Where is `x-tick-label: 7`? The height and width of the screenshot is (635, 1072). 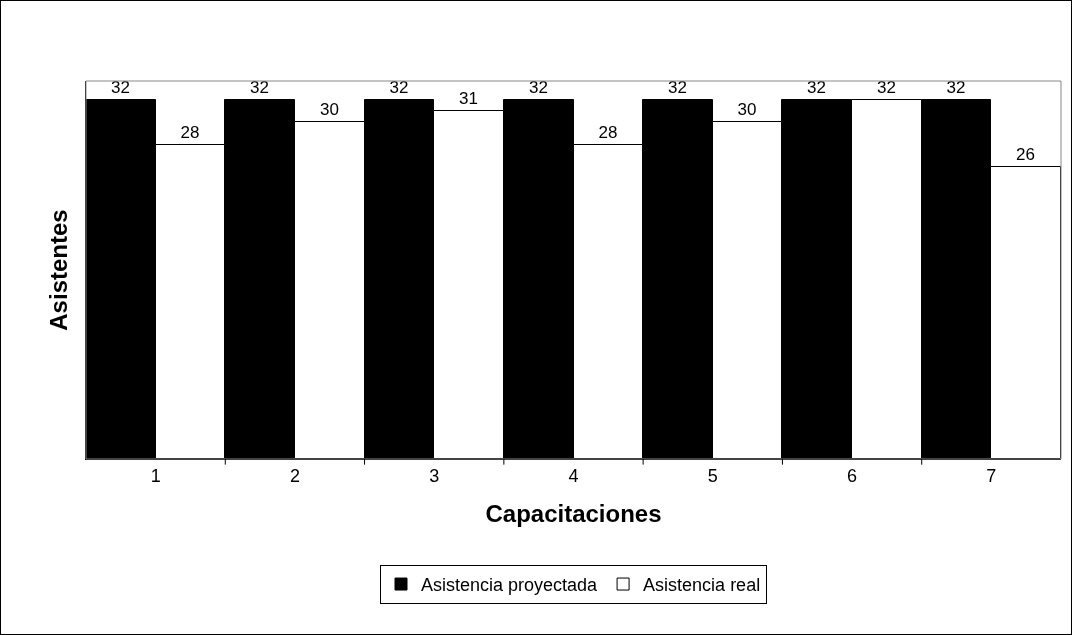 x-tick-label: 7 is located at coordinates (991, 475).